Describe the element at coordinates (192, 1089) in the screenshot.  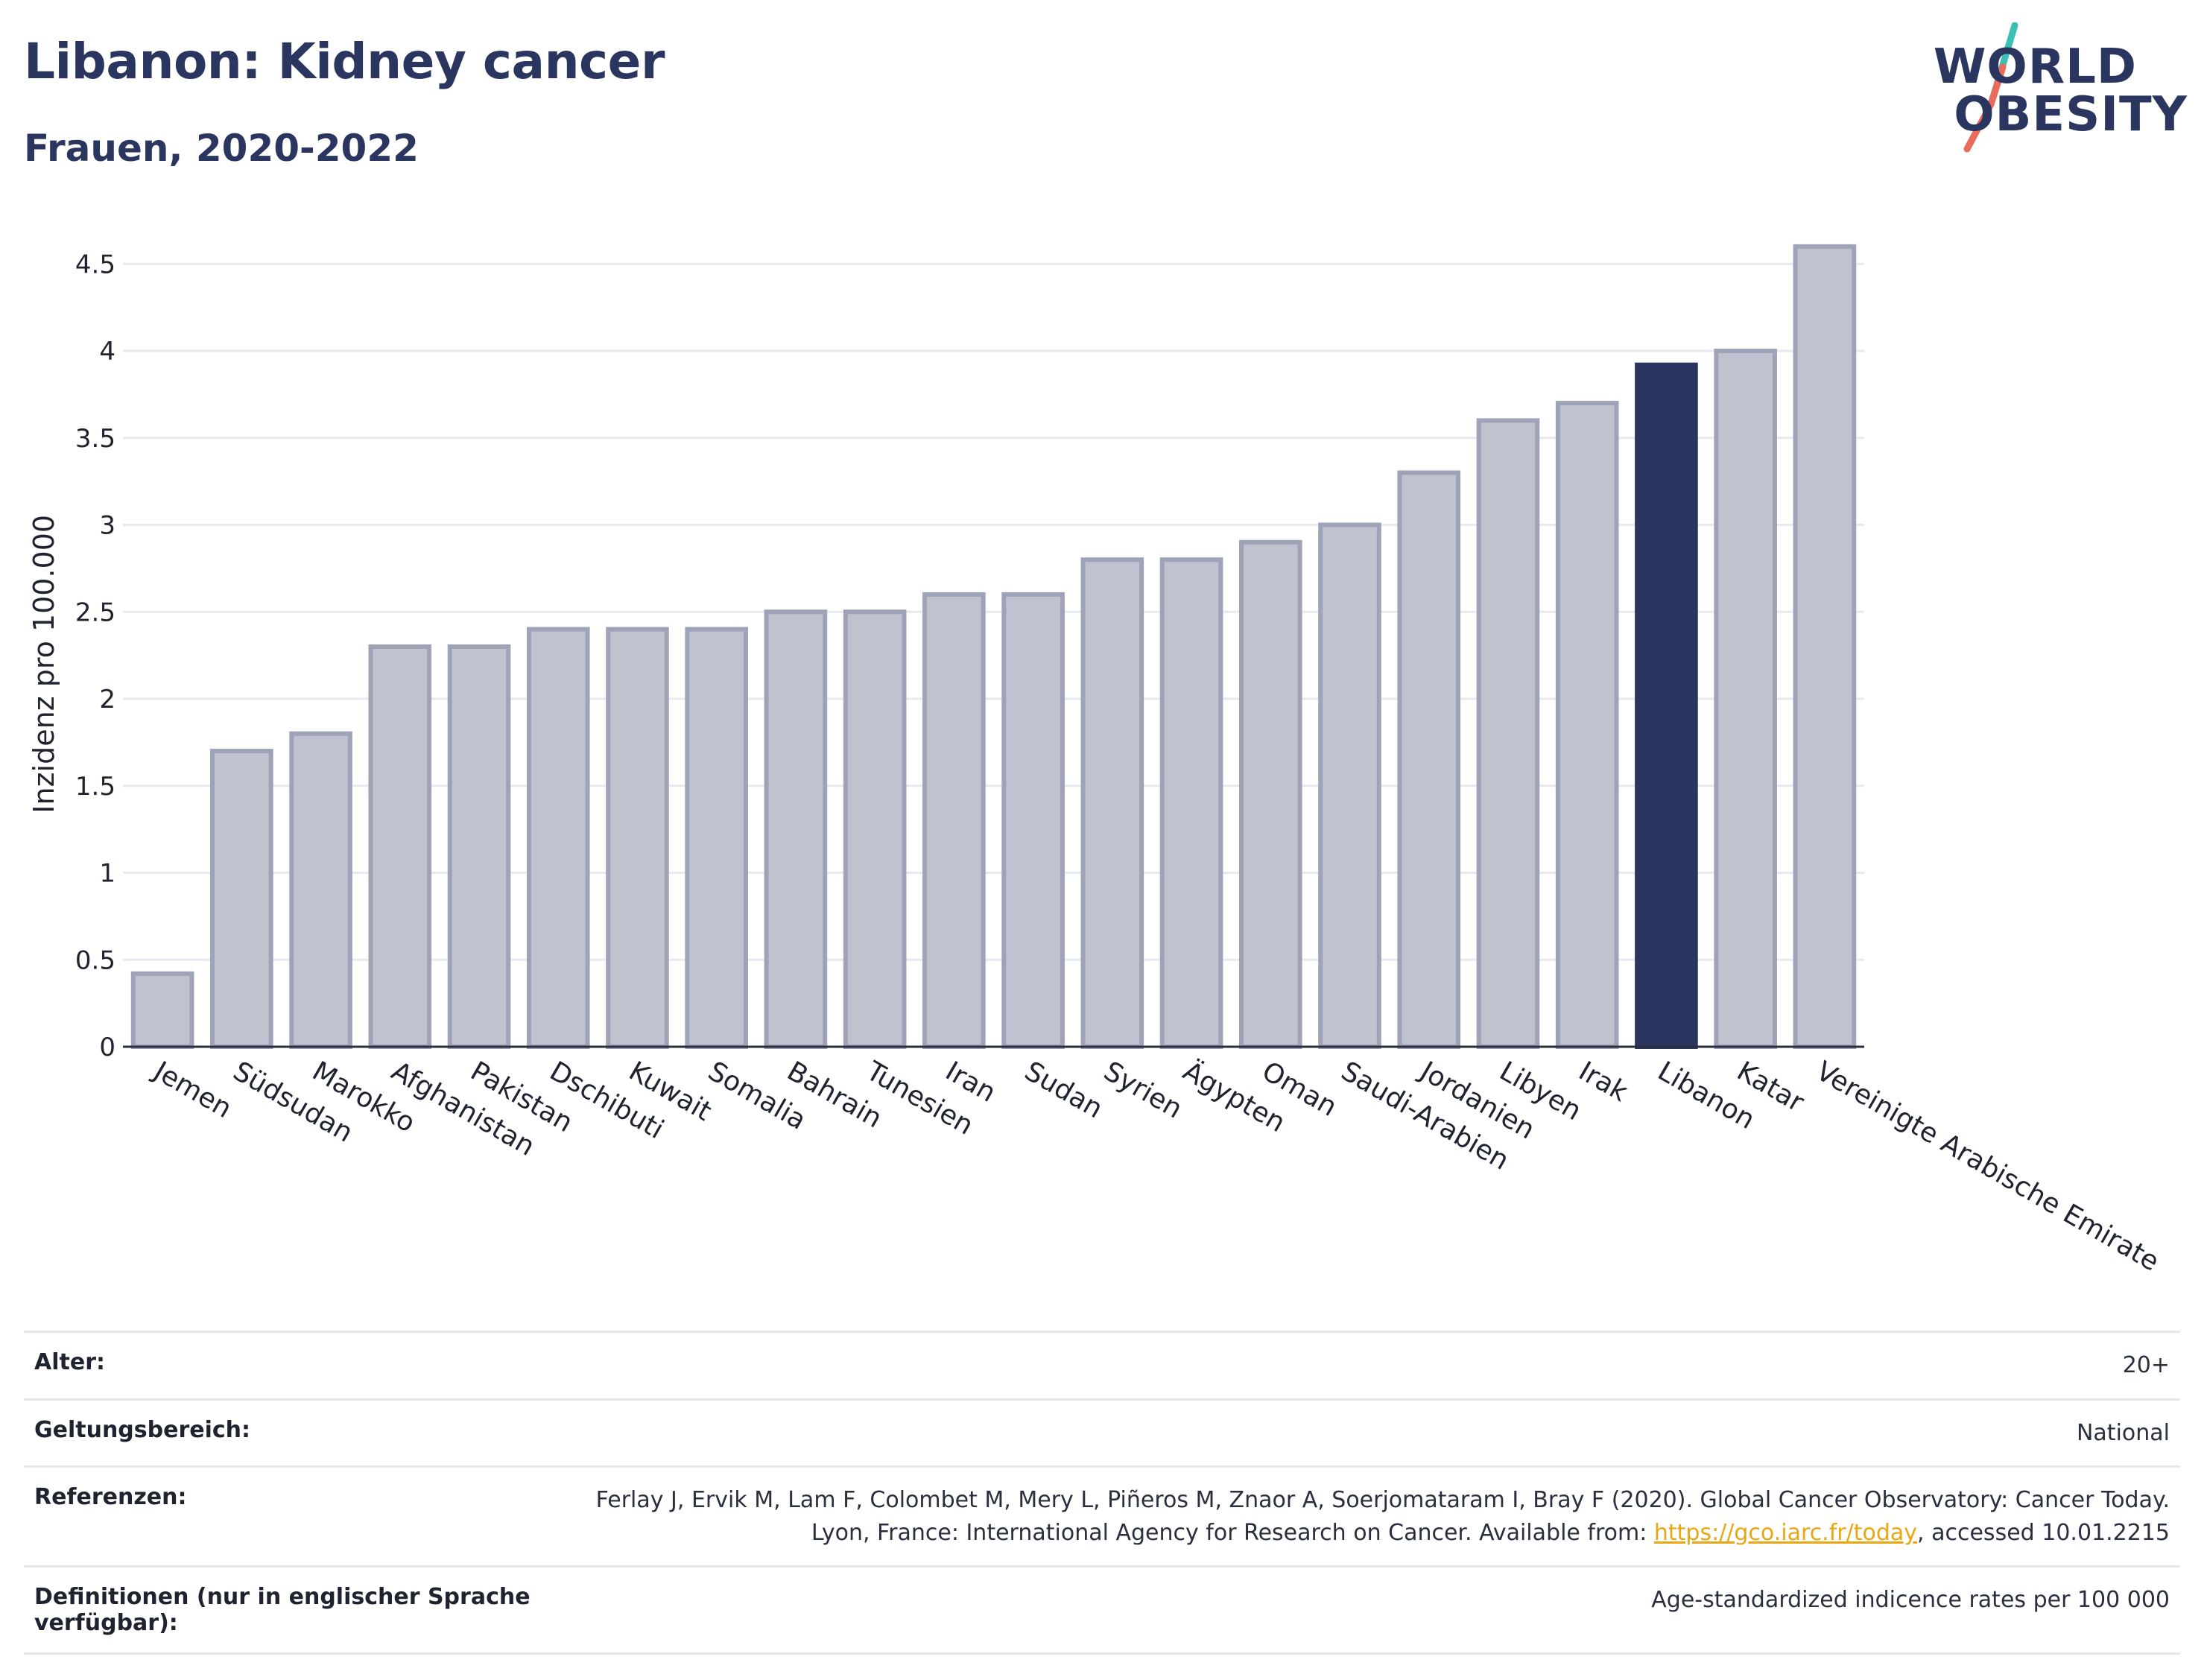
I see `x-tick-label: Jemen` at that location.